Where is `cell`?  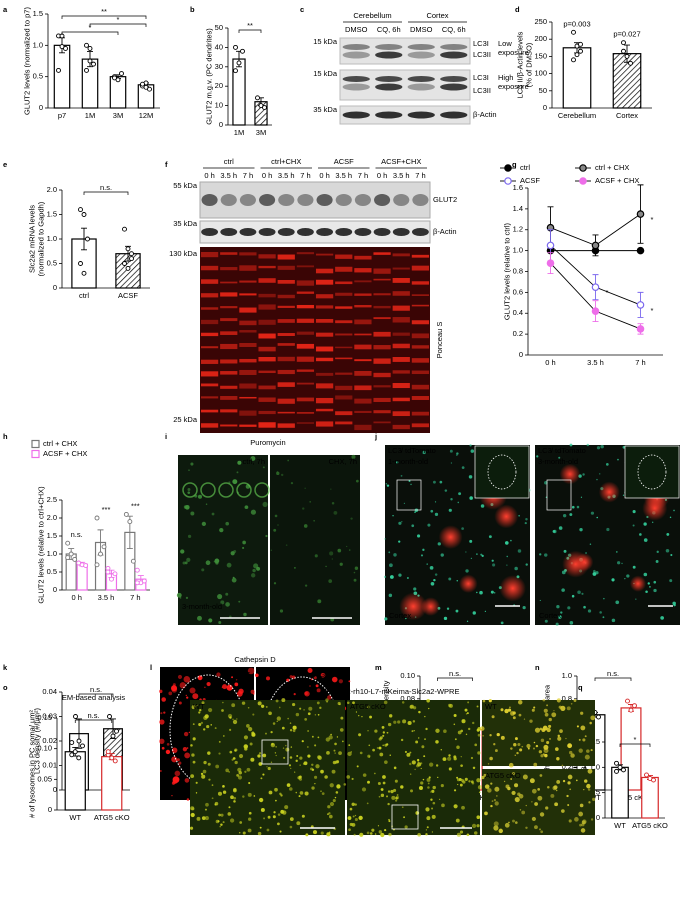 cell is located at coordinates (262, 490).